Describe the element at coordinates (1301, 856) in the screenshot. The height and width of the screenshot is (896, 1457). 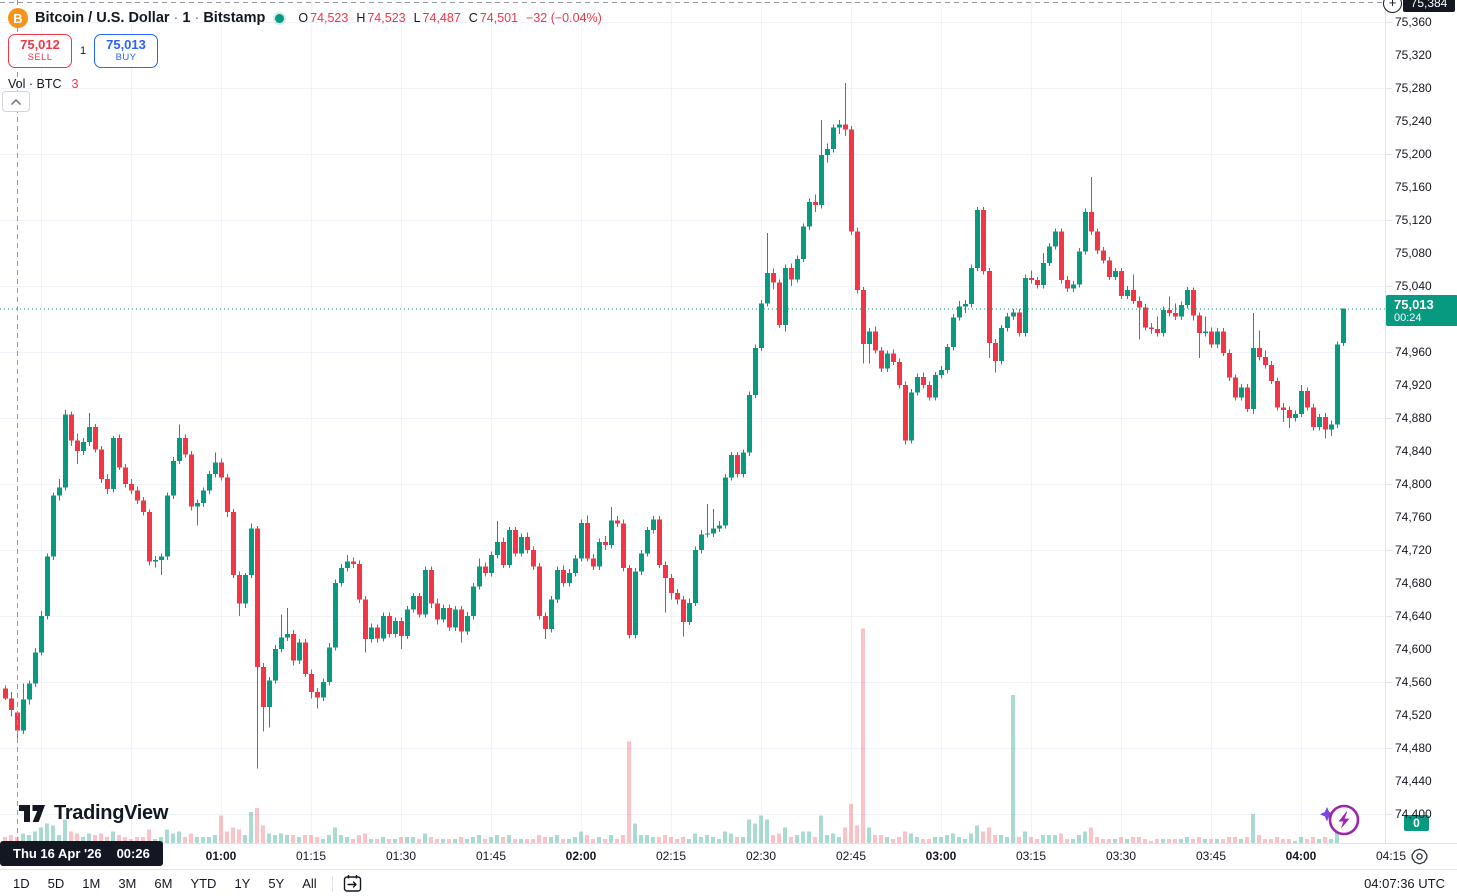
I see `time-tick: 04:00` at that location.